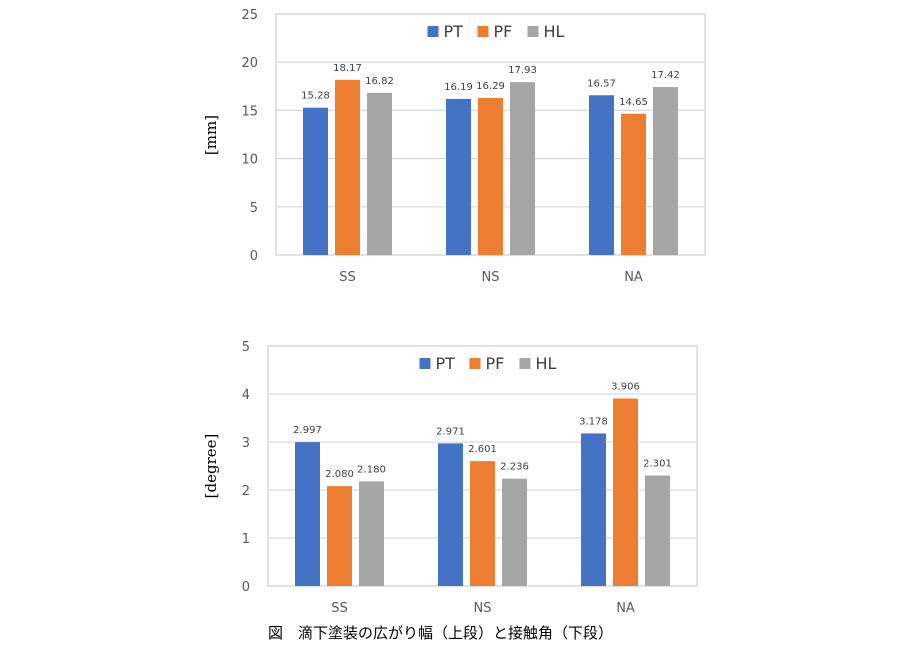  Describe the element at coordinates (246, 395) in the screenshot. I see `y-tick-label: 4` at that location.